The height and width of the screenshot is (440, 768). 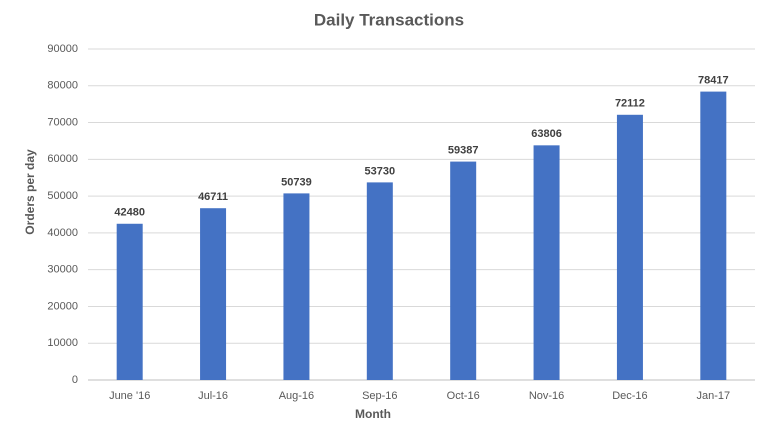 I want to click on data-label: 72112, so click(x=630, y=104).